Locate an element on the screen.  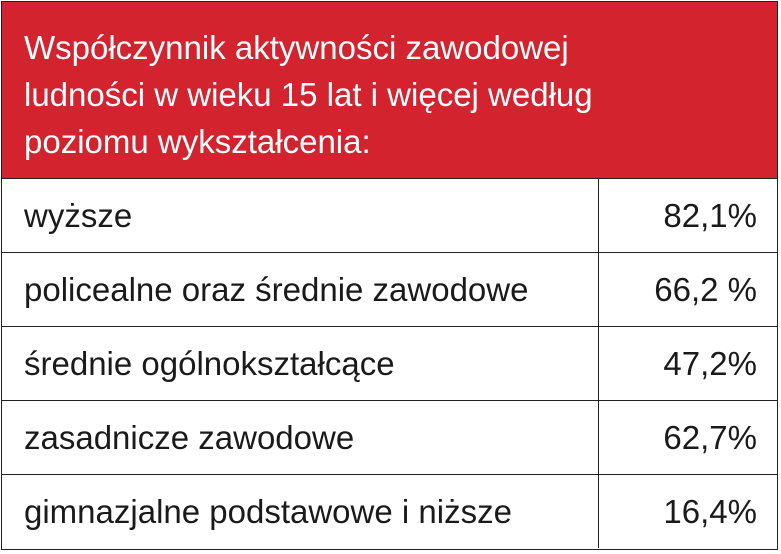
row-value: 82,1% is located at coordinates (687, 216).